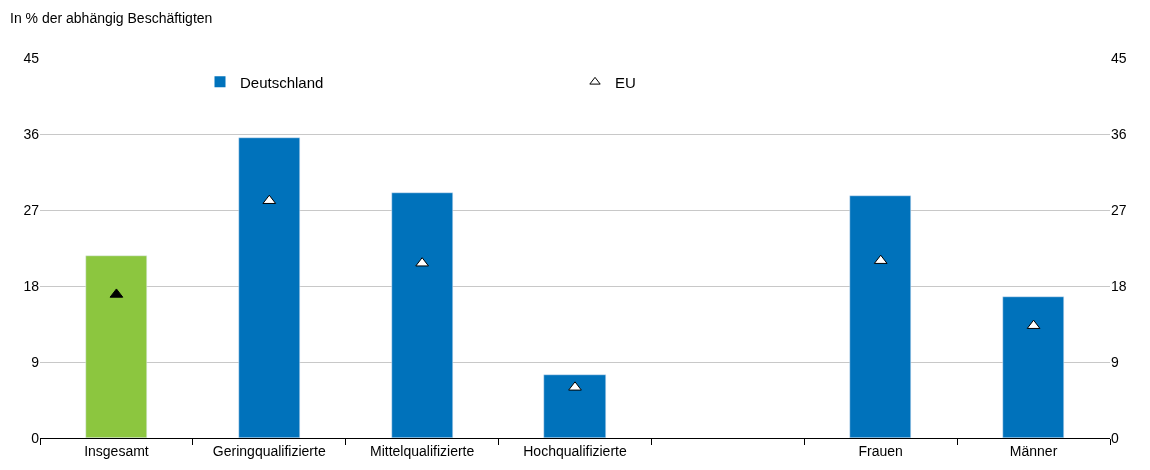 The height and width of the screenshot is (470, 1150). Describe the element at coordinates (880, 450) in the screenshot. I see `x-tick-label: Frauen` at that location.